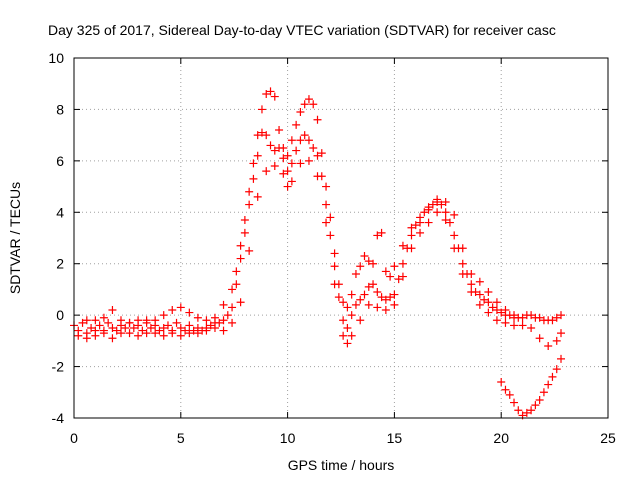  I want to click on y-tick-label: -2, so click(58, 367).